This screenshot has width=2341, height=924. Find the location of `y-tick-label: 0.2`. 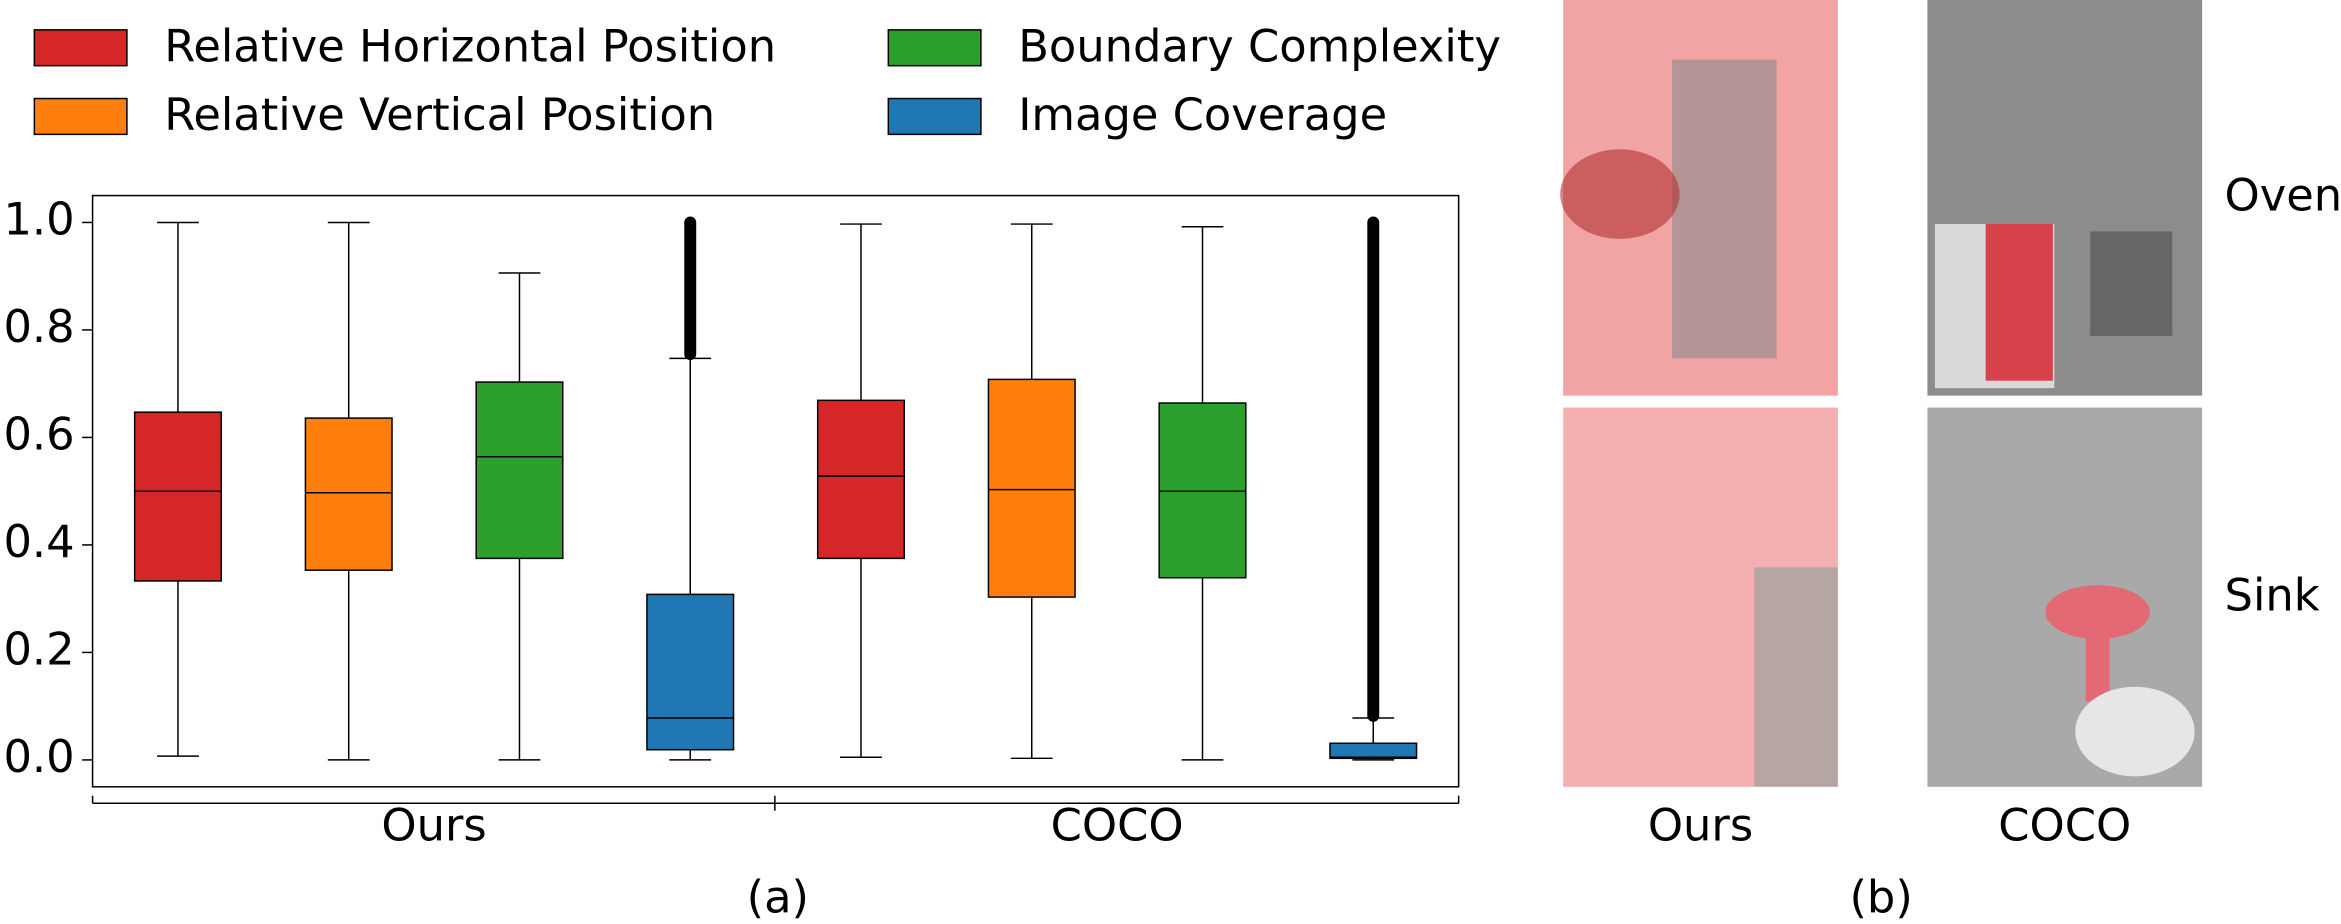

y-tick-label: 0.2 is located at coordinates (38, 648).